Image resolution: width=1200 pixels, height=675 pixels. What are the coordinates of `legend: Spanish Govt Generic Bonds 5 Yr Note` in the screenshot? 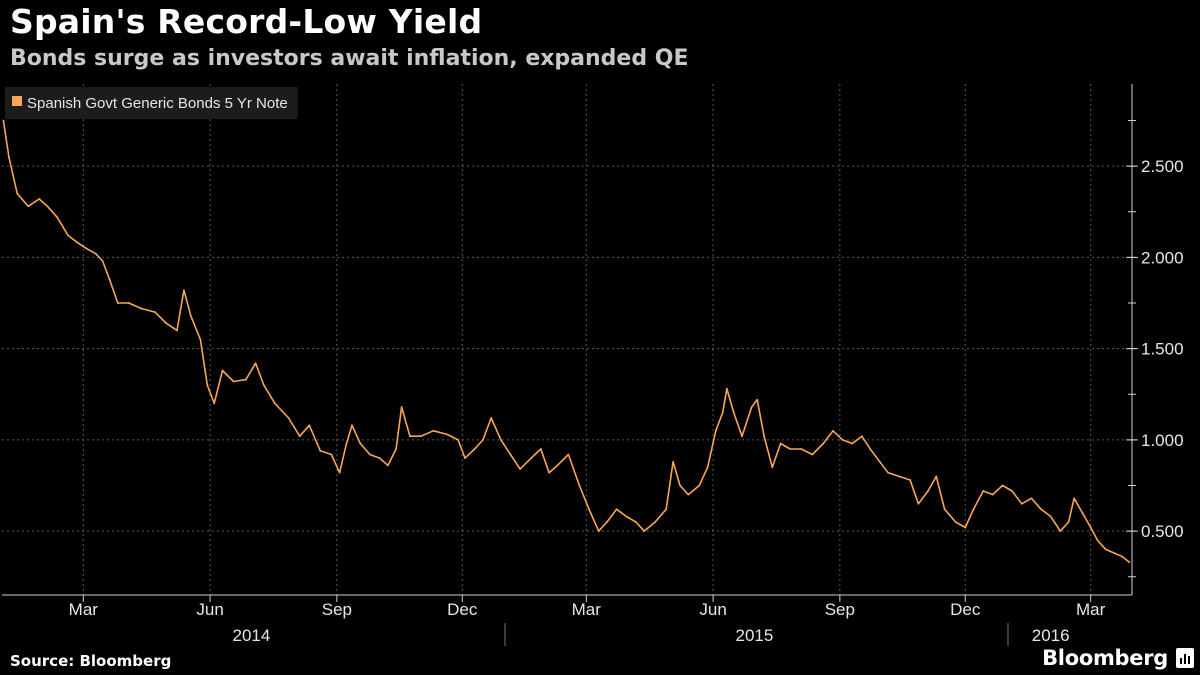 It's located at (151, 103).